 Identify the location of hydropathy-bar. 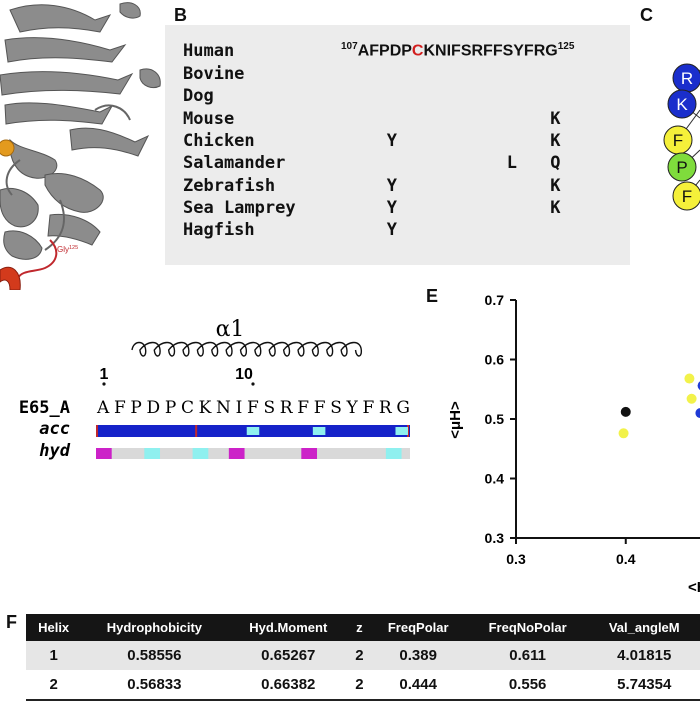
(253, 453).